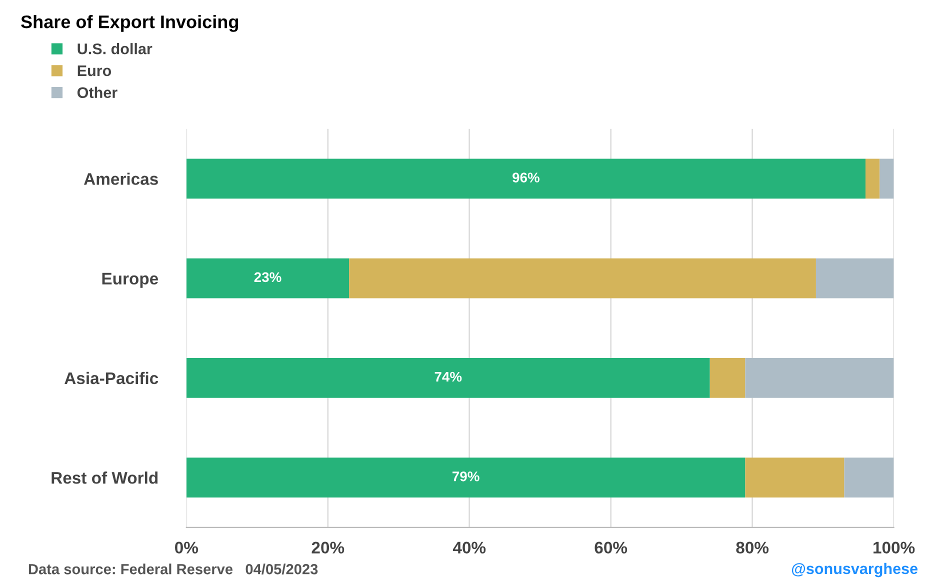  Describe the element at coordinates (173, 569) in the screenshot. I see `source-note: Data source: Federal Reserve 04/05/2023` at that location.